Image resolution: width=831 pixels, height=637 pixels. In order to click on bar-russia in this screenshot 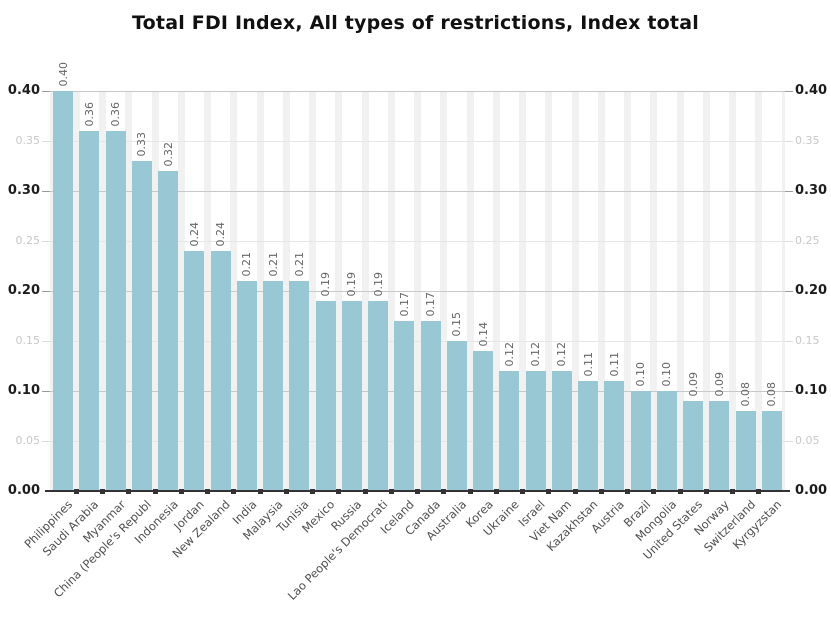, I will do `click(351, 396)`.